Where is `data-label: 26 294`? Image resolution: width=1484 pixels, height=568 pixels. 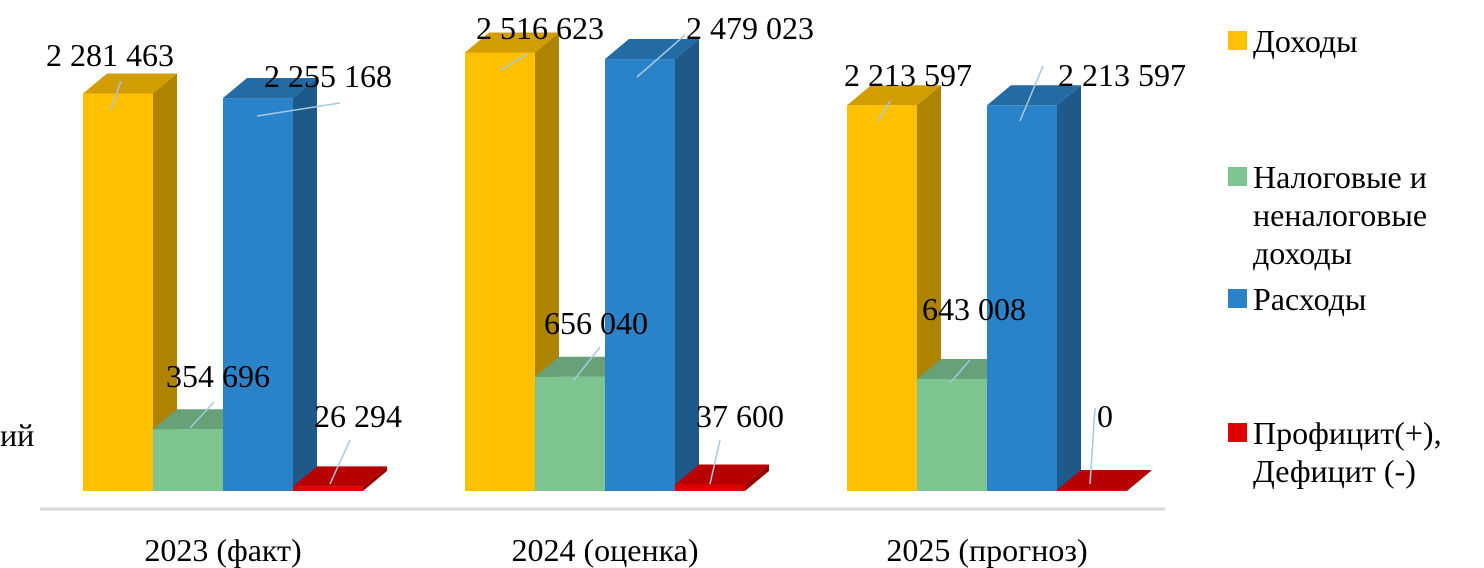
data-label: 26 294 is located at coordinates (358, 416).